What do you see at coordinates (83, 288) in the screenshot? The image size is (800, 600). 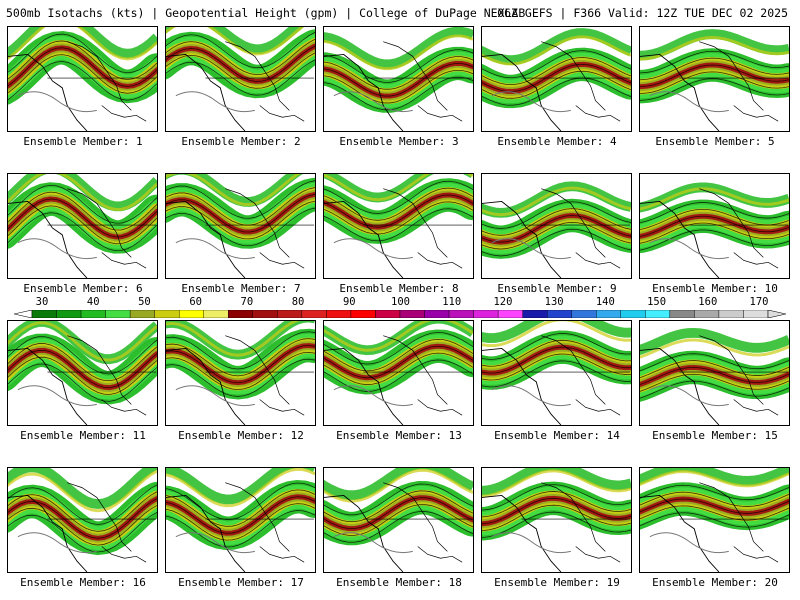 I see `ensemble-member-label: Ensemble Member: 6` at bounding box center [83, 288].